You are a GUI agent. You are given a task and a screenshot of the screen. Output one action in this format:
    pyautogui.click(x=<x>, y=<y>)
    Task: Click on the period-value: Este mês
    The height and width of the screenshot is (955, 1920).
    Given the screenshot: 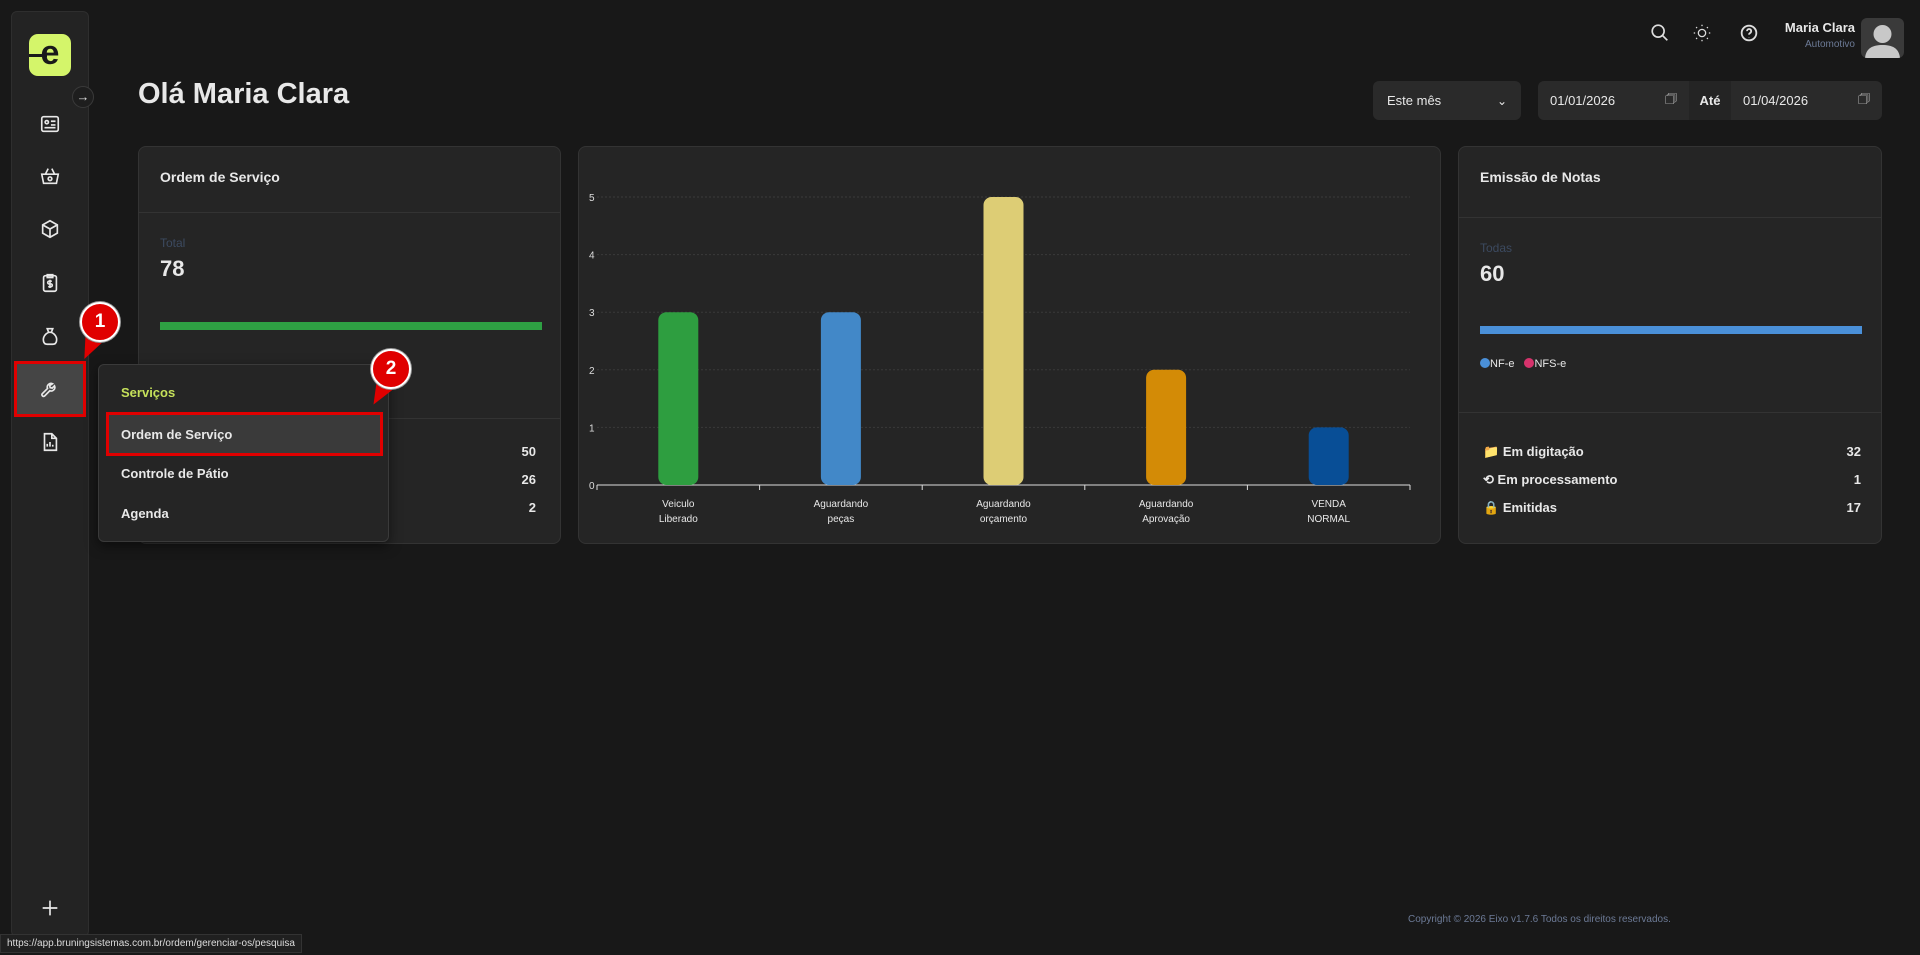 What is the action you would take?
    pyautogui.click(x=1414, y=100)
    